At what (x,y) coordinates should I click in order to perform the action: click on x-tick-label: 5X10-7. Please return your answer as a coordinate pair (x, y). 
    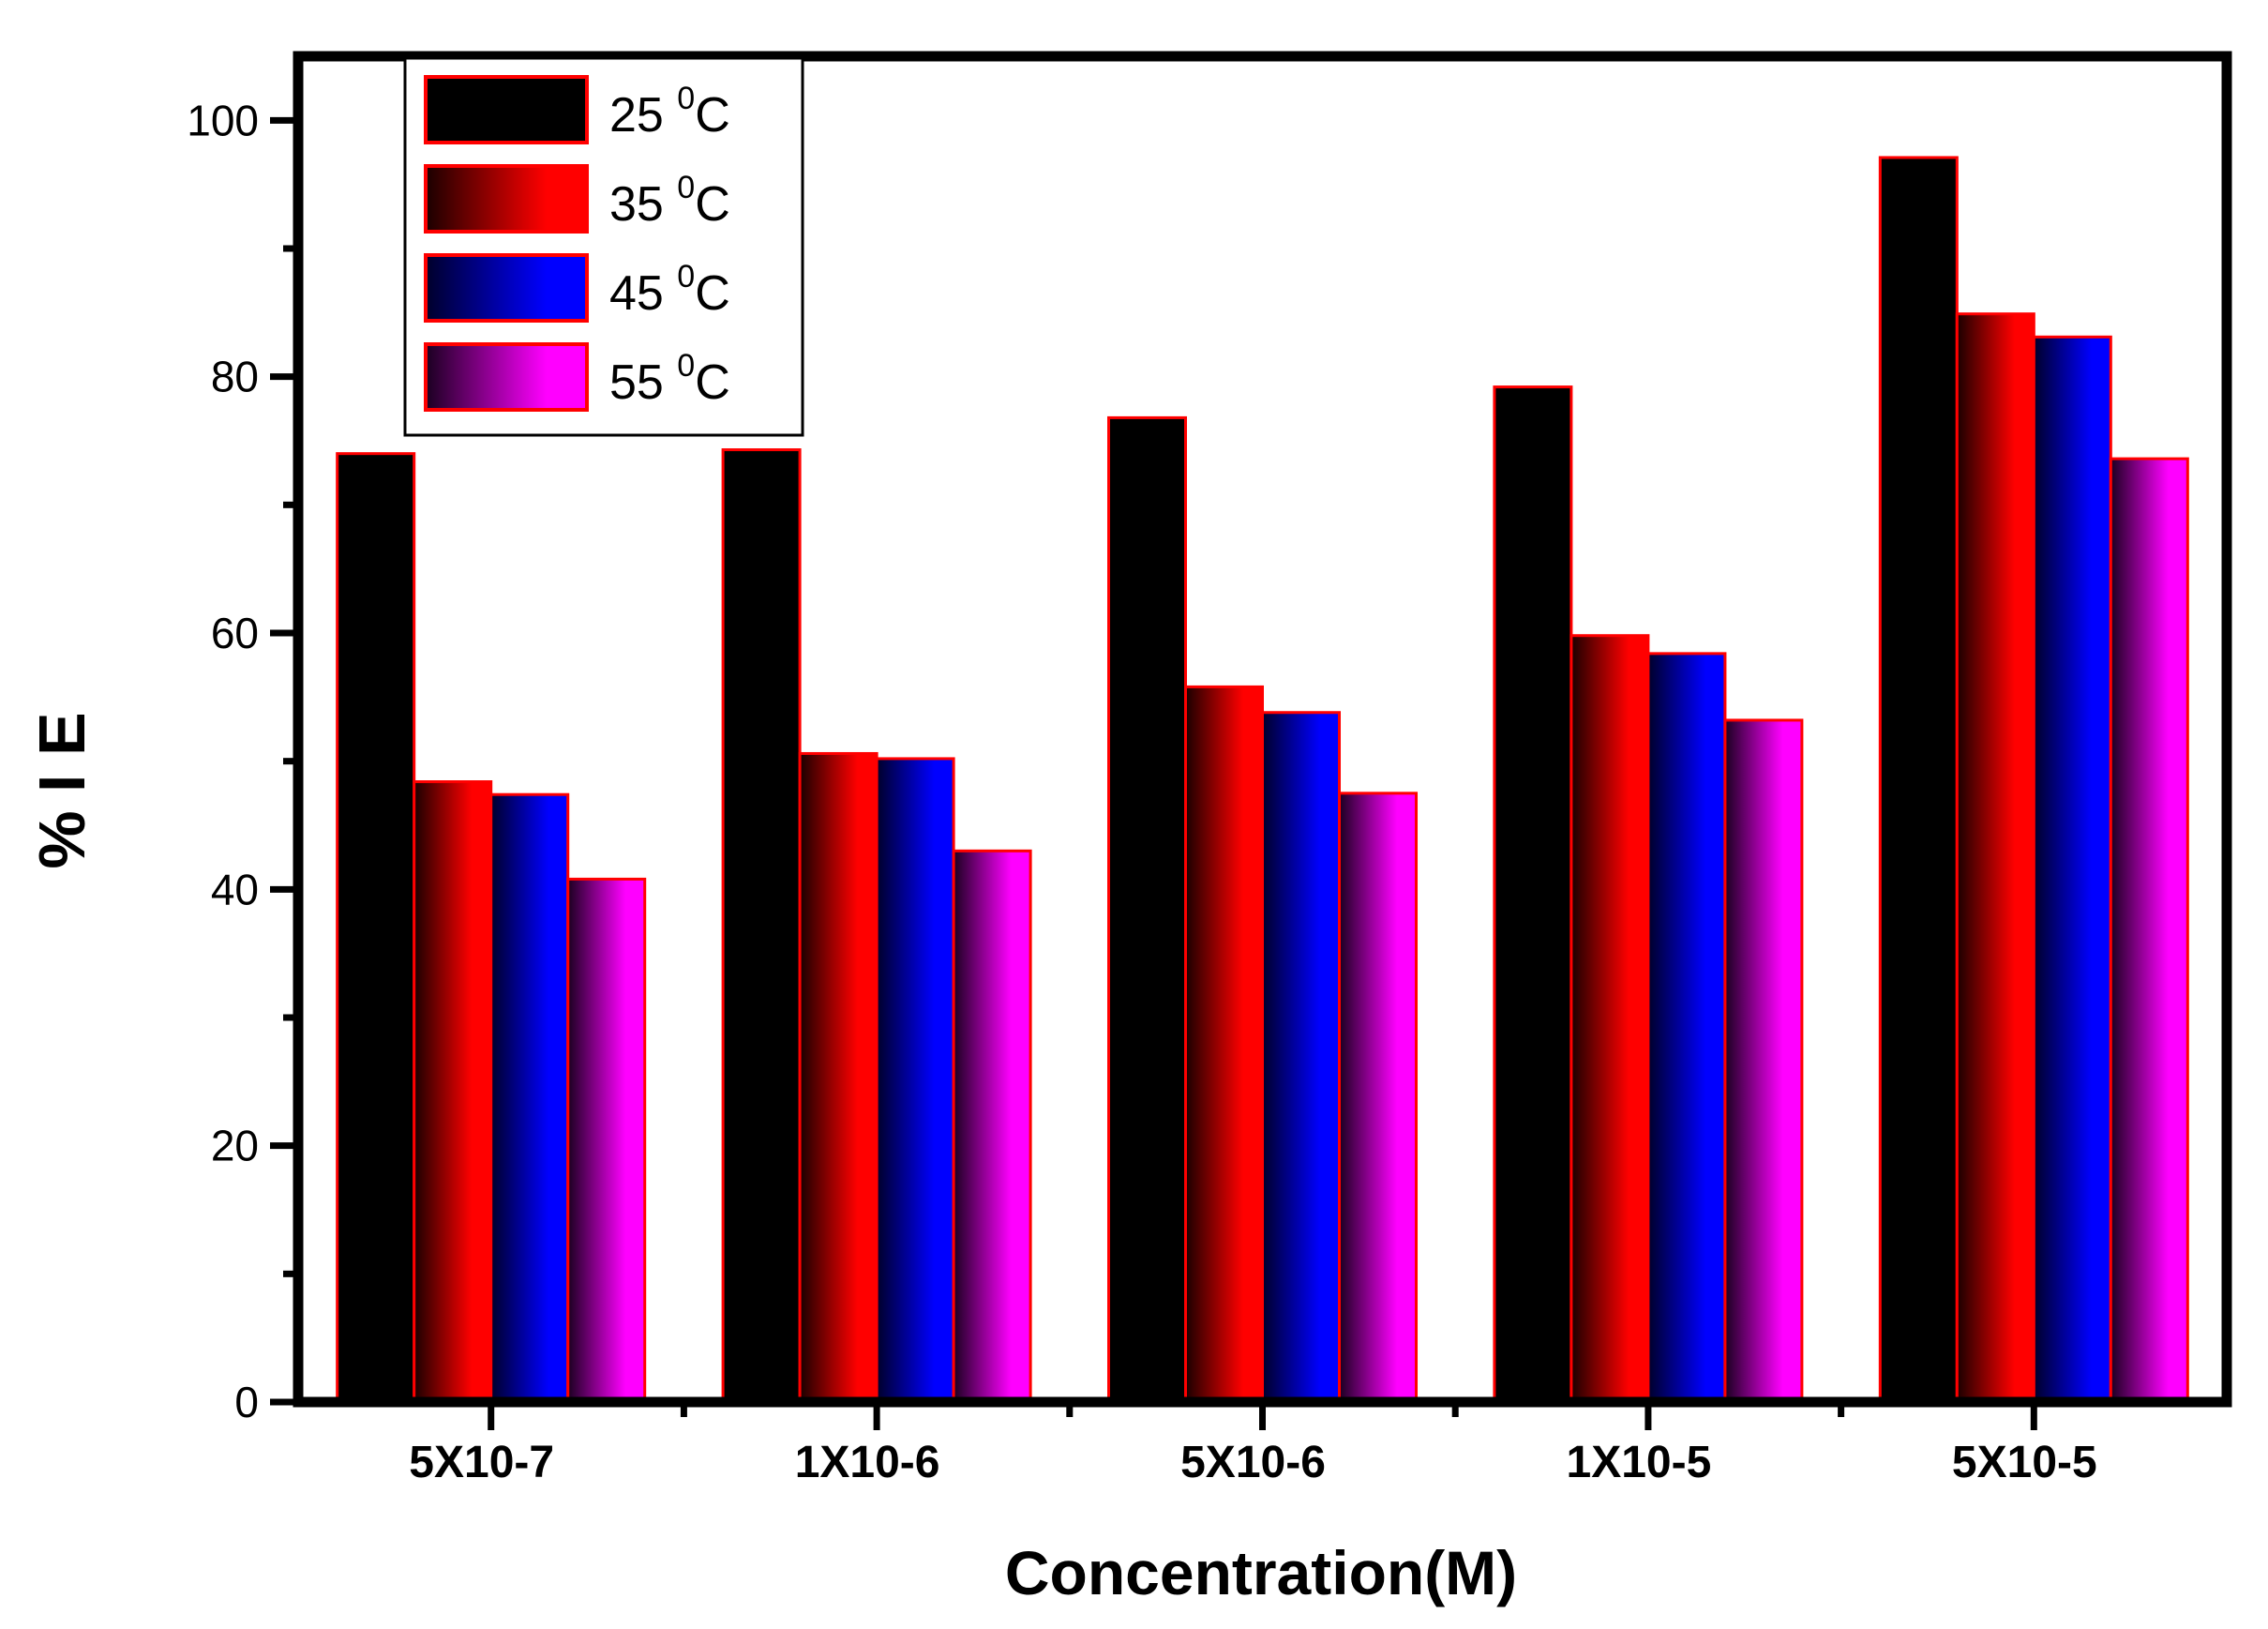
    Looking at the image, I should click on (481, 1462).